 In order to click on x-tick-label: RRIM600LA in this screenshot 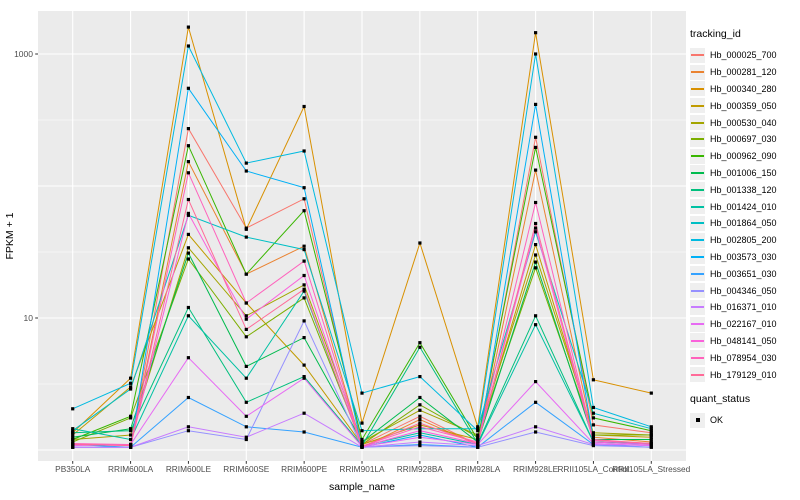, I will do `click(131, 469)`.